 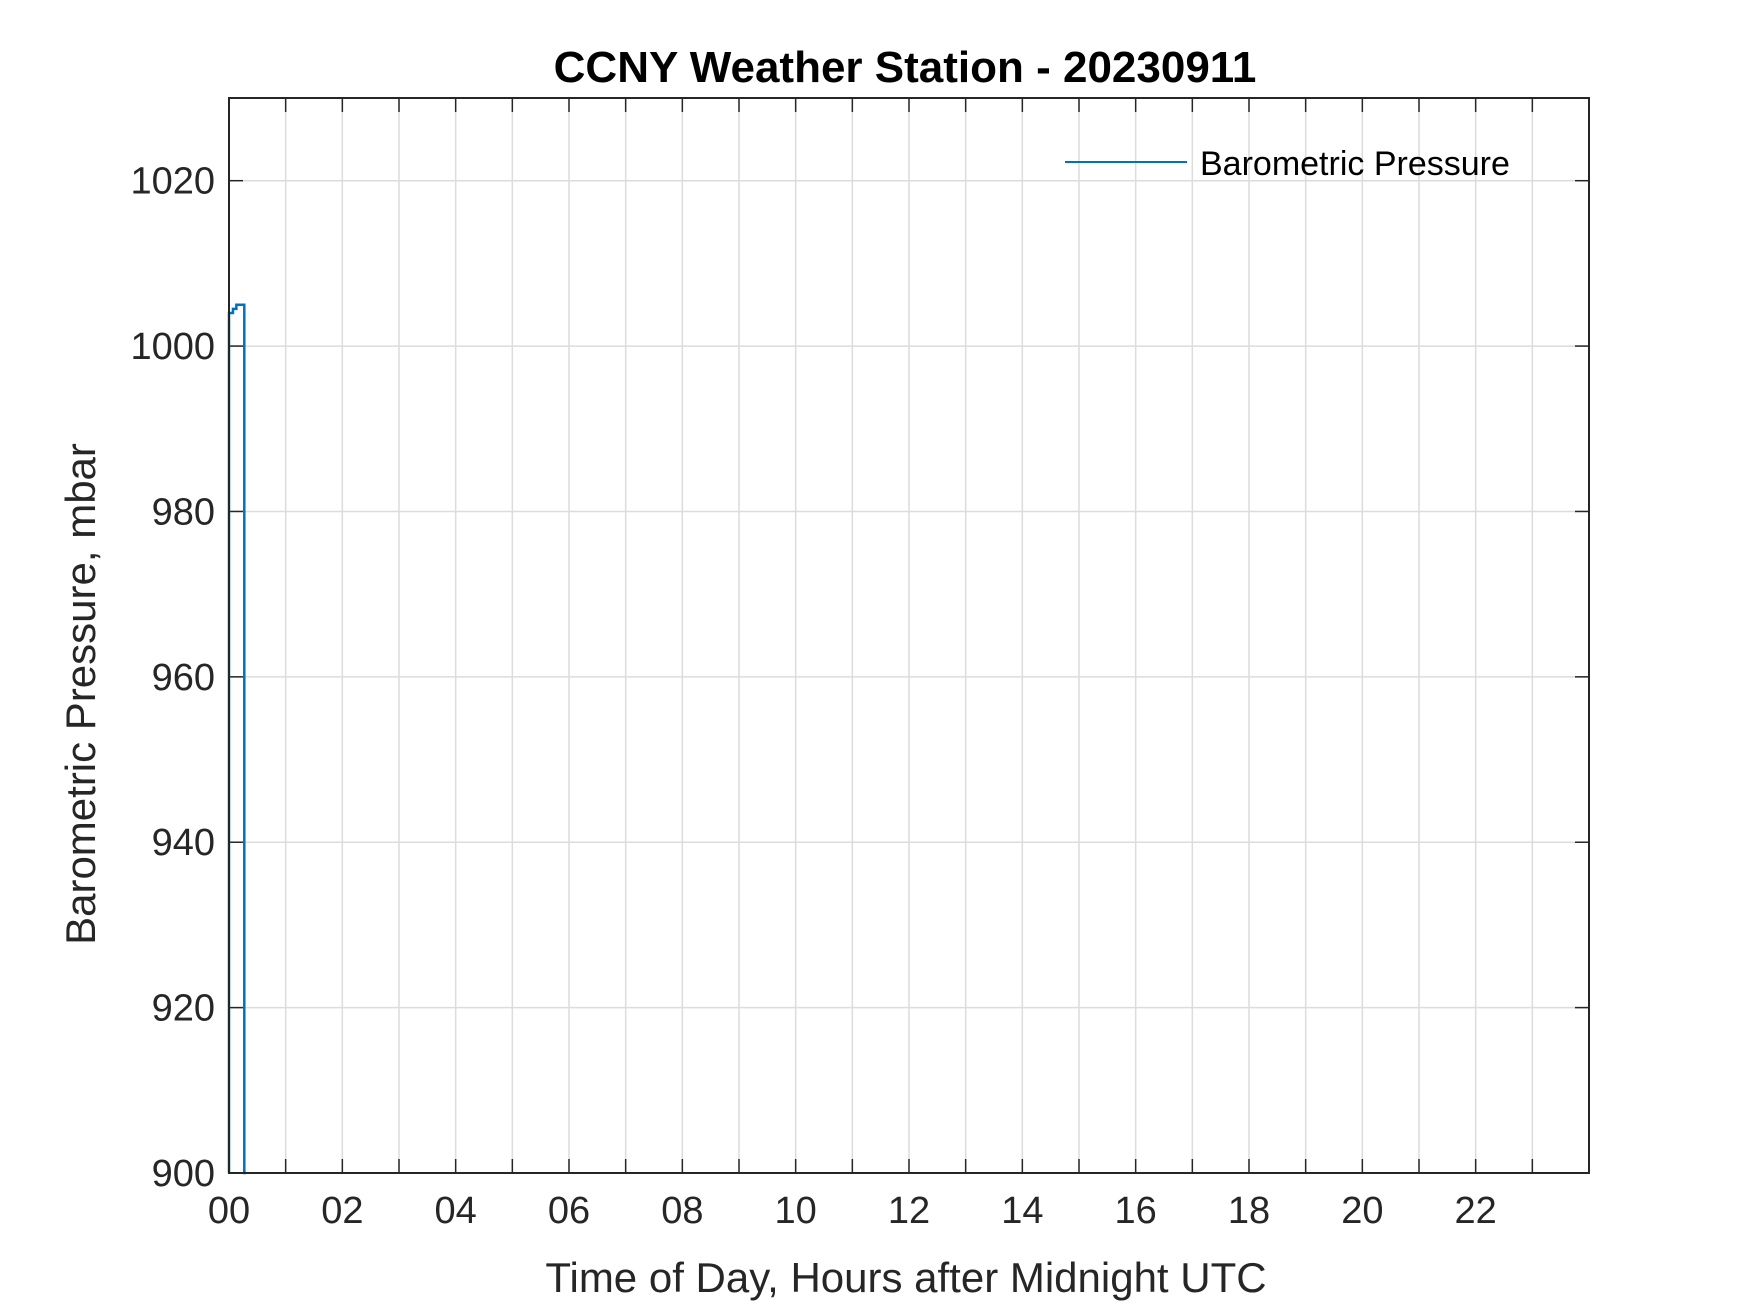 I want to click on y-tick-label: 900, so click(x=183, y=1174).